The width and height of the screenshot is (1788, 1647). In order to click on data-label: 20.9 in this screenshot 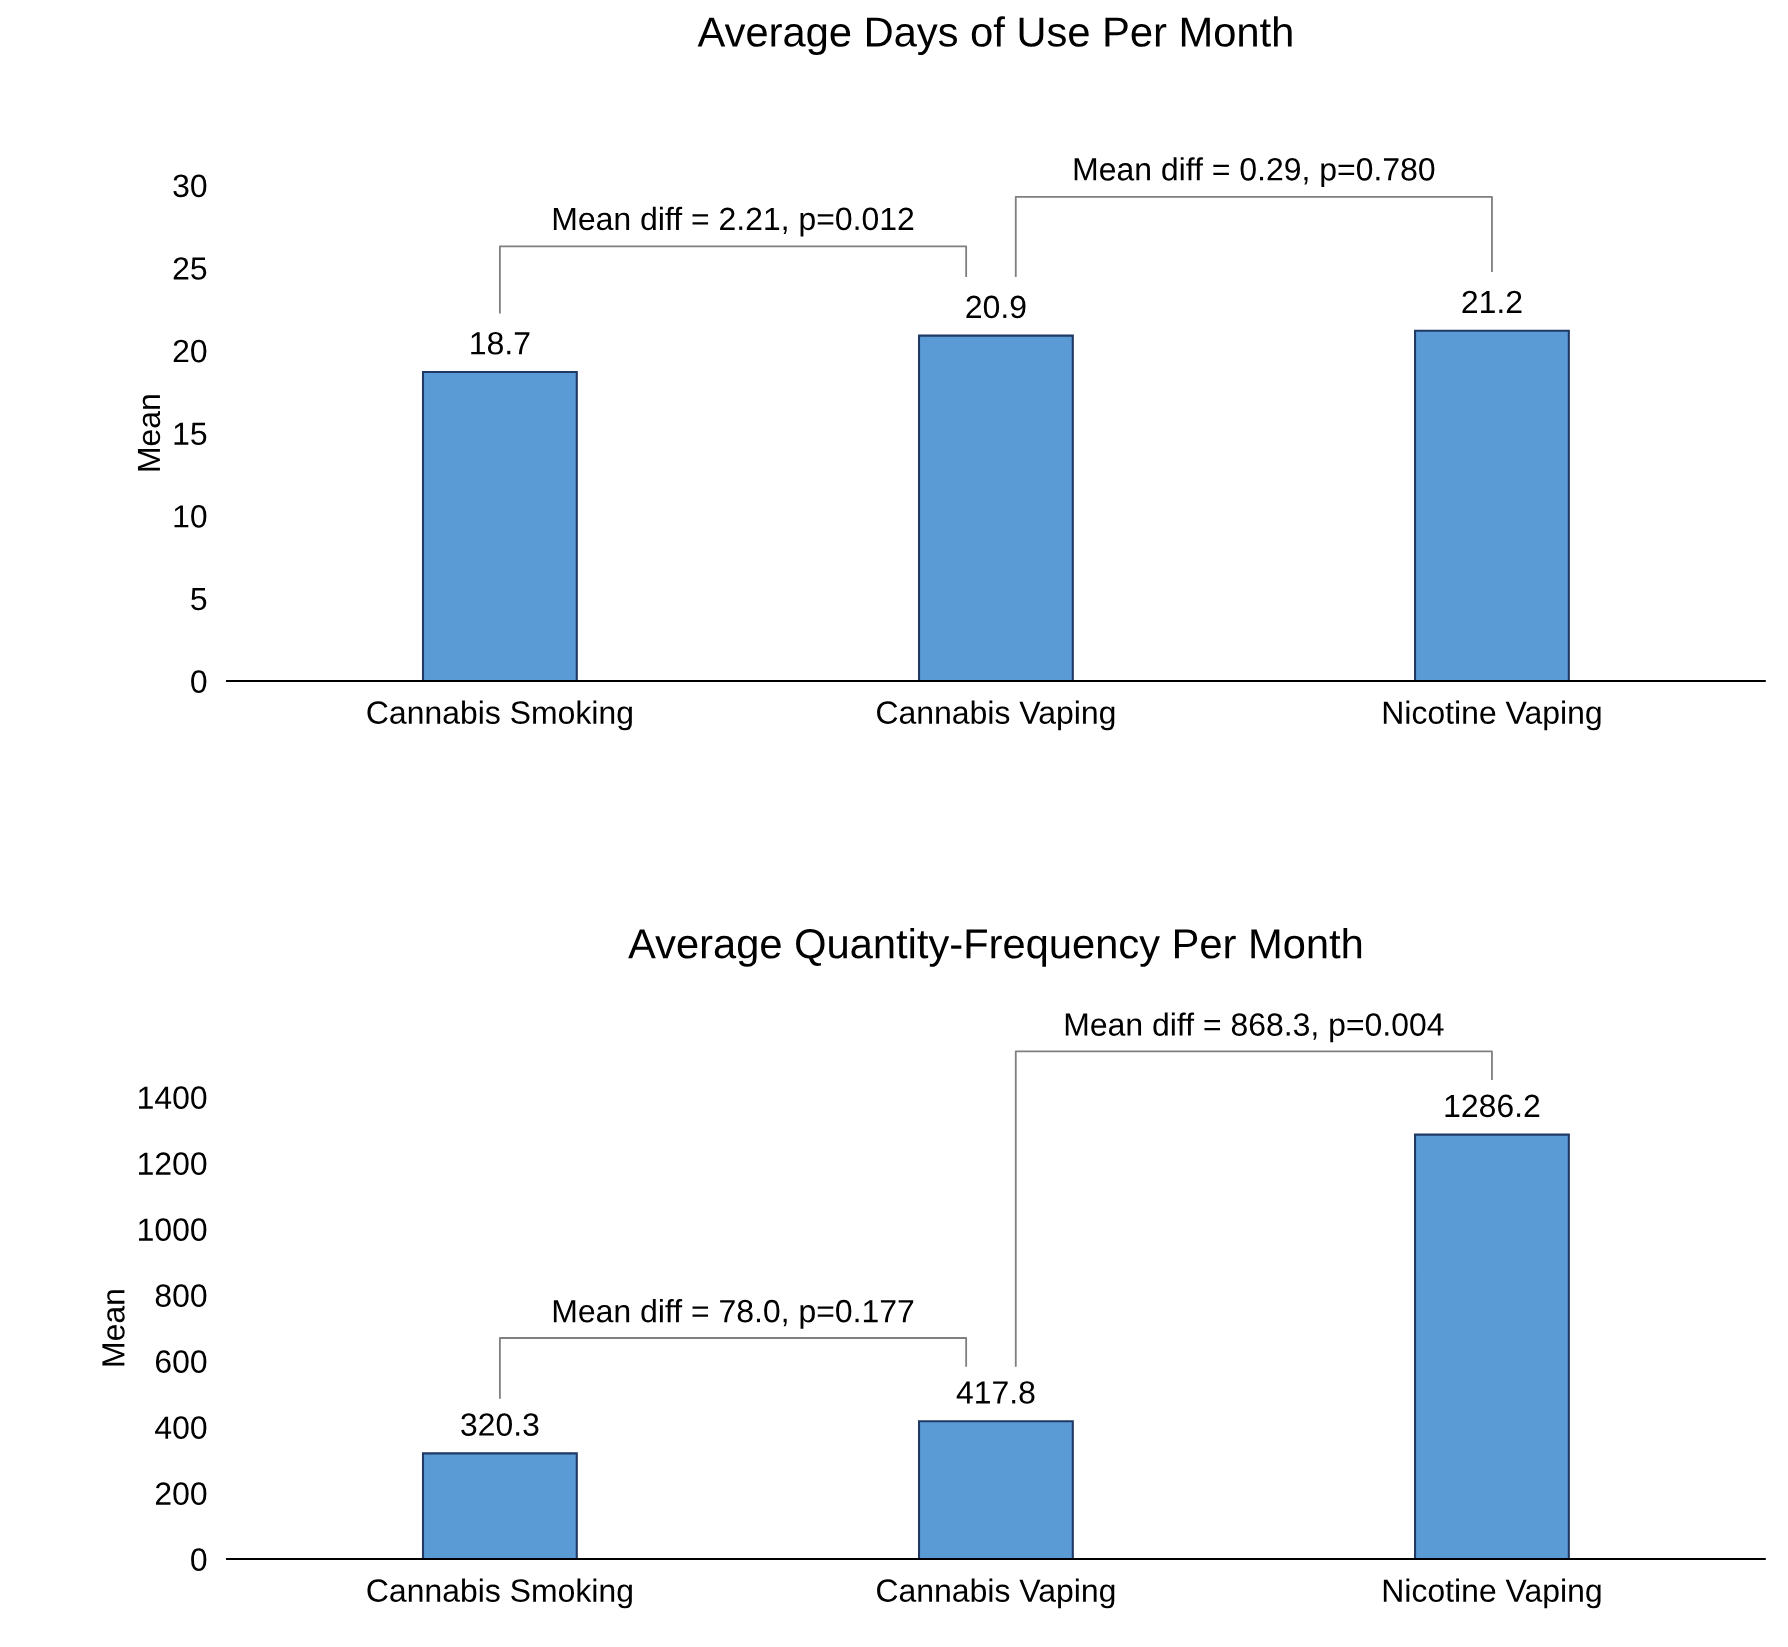, I will do `click(996, 307)`.